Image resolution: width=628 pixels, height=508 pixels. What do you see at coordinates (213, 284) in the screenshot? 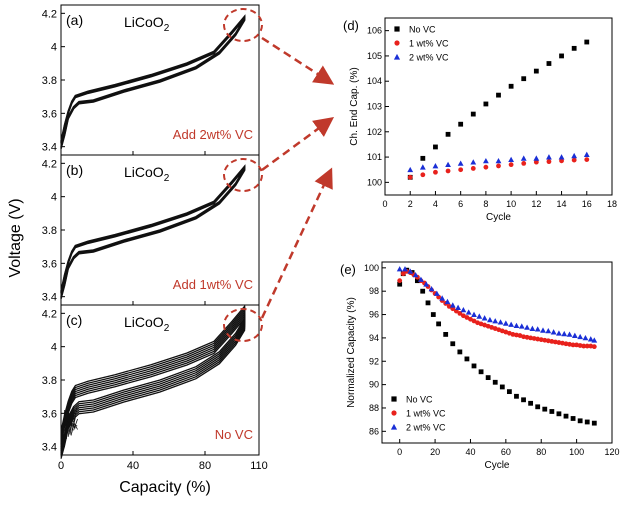
I see `condition-label: Add 1wt% VC` at bounding box center [213, 284].